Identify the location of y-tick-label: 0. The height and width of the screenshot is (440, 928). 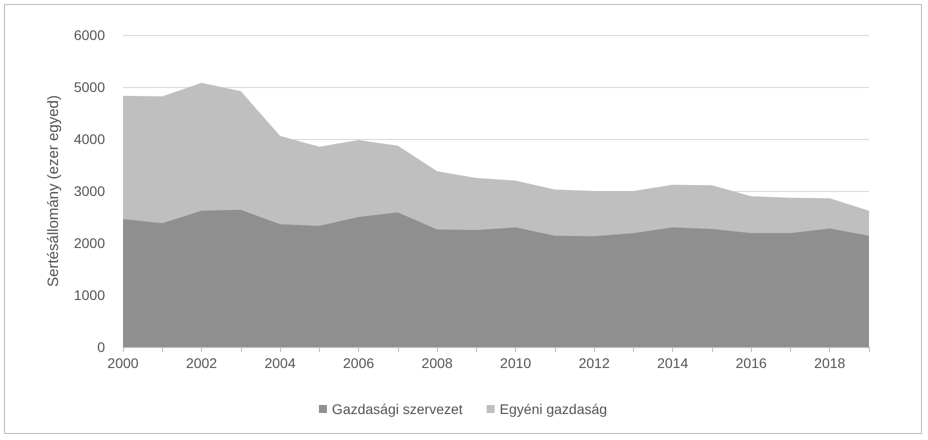
(101, 347).